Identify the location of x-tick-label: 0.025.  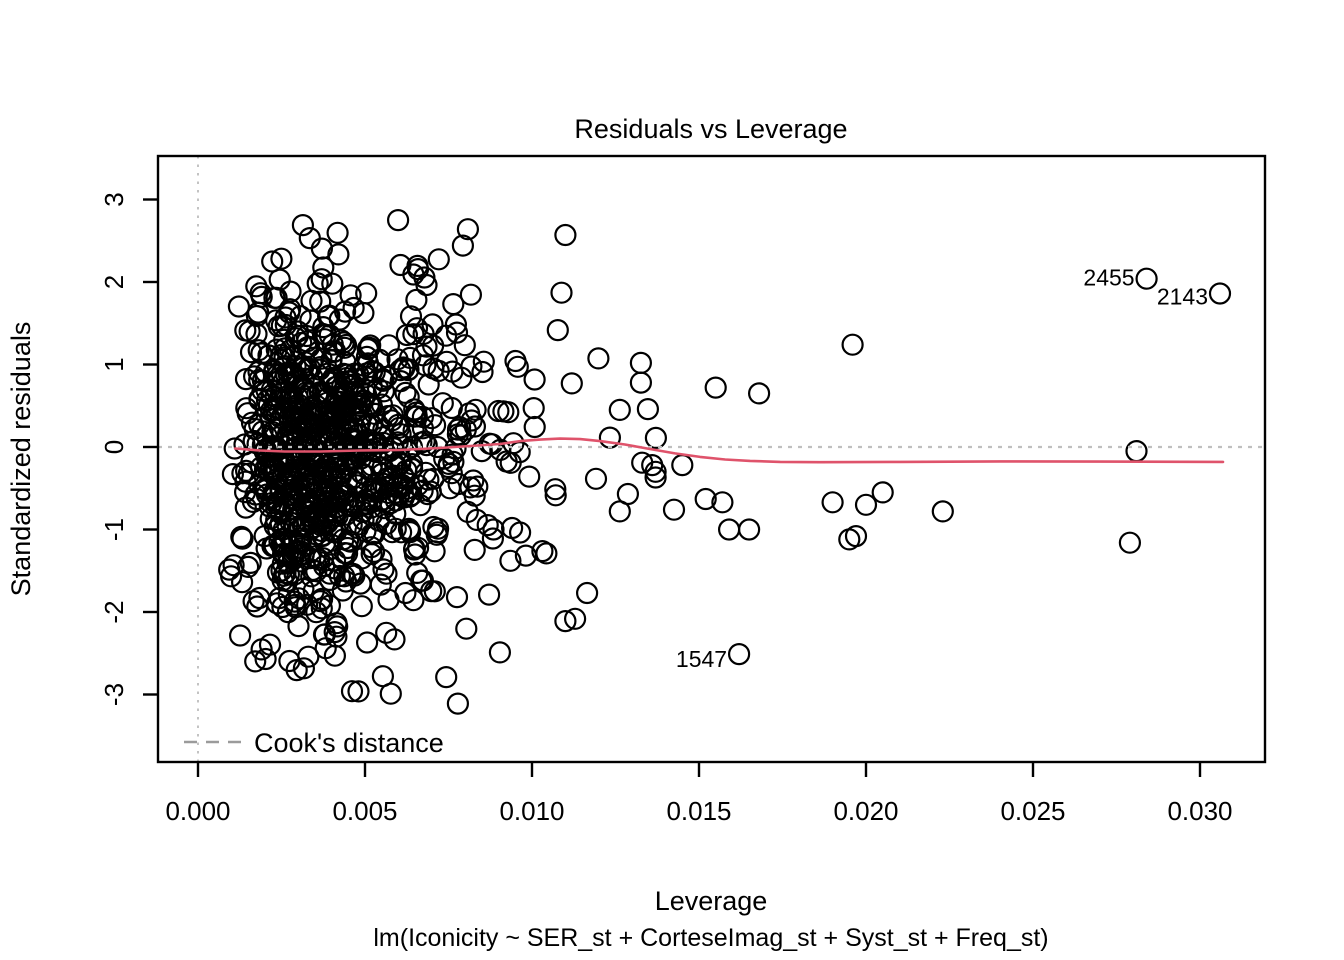
(1032, 811).